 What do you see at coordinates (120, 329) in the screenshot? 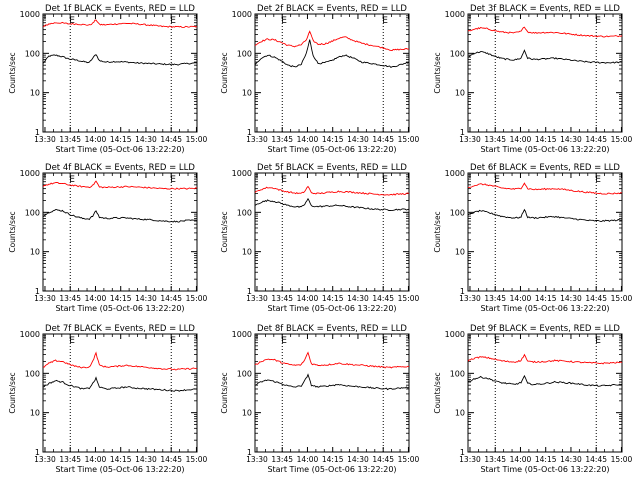
I see `panel-title: Det 7f BLACK = Events, RED = LLD` at bounding box center [120, 329].